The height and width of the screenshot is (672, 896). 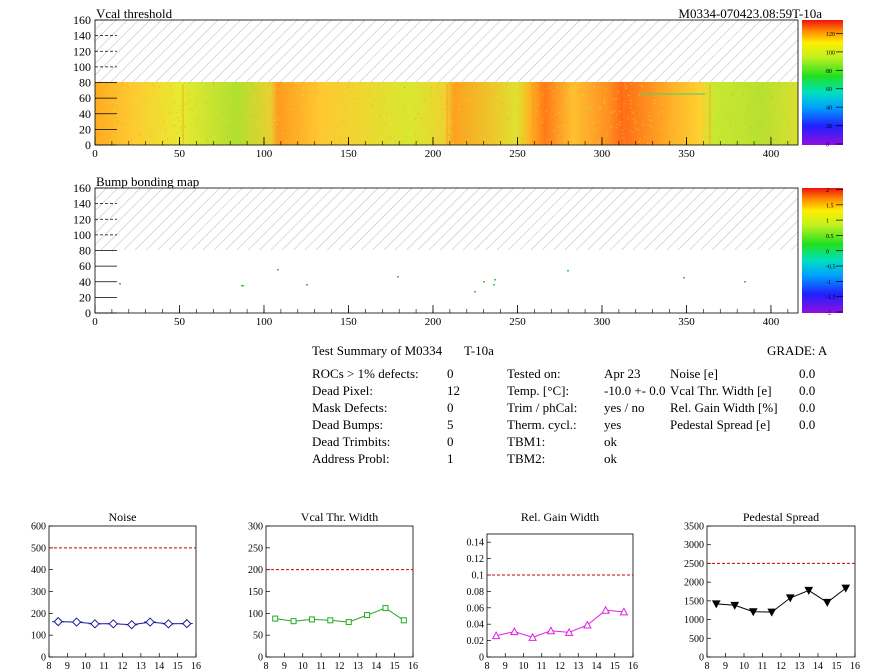 What do you see at coordinates (476, 592) in the screenshot?
I see `y-tick-label: 0.08` at bounding box center [476, 592].